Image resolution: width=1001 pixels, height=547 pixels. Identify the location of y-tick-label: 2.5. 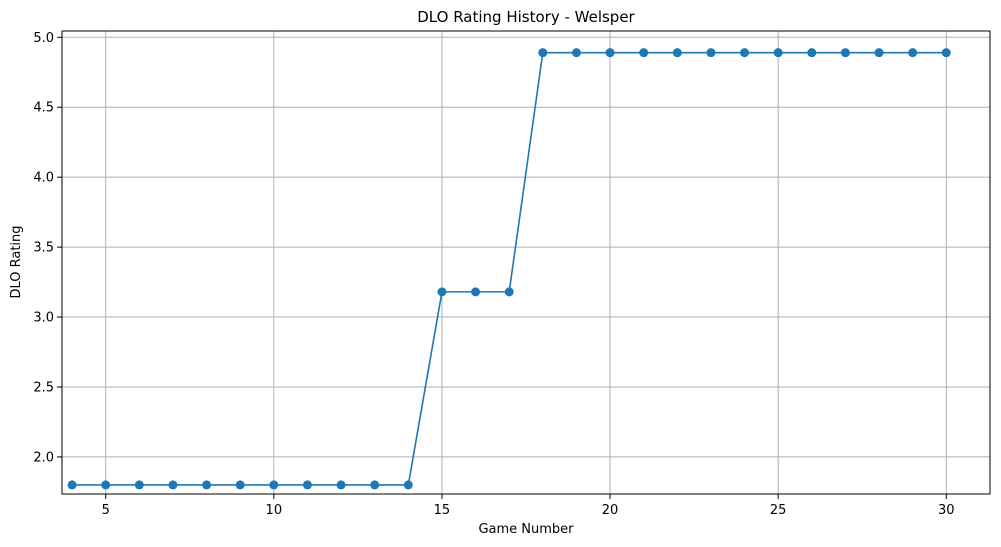
(43, 387).